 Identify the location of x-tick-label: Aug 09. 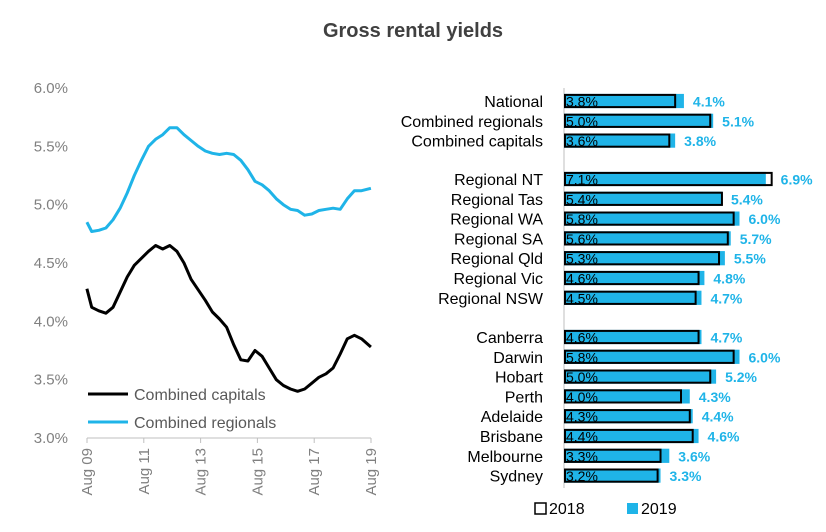
(87, 472).